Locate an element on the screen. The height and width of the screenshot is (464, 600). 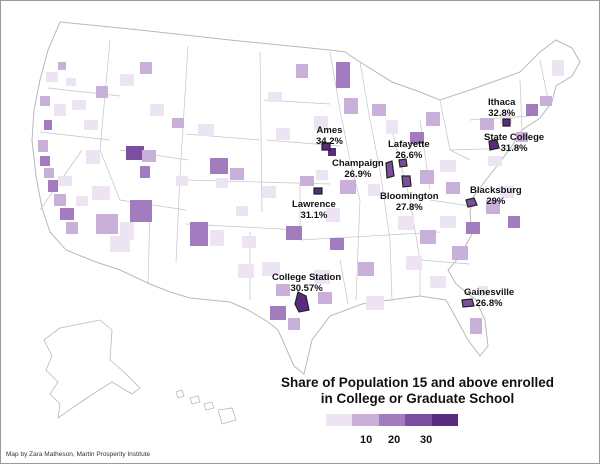
legend-tick-20: 20 is located at coordinates (394, 440).